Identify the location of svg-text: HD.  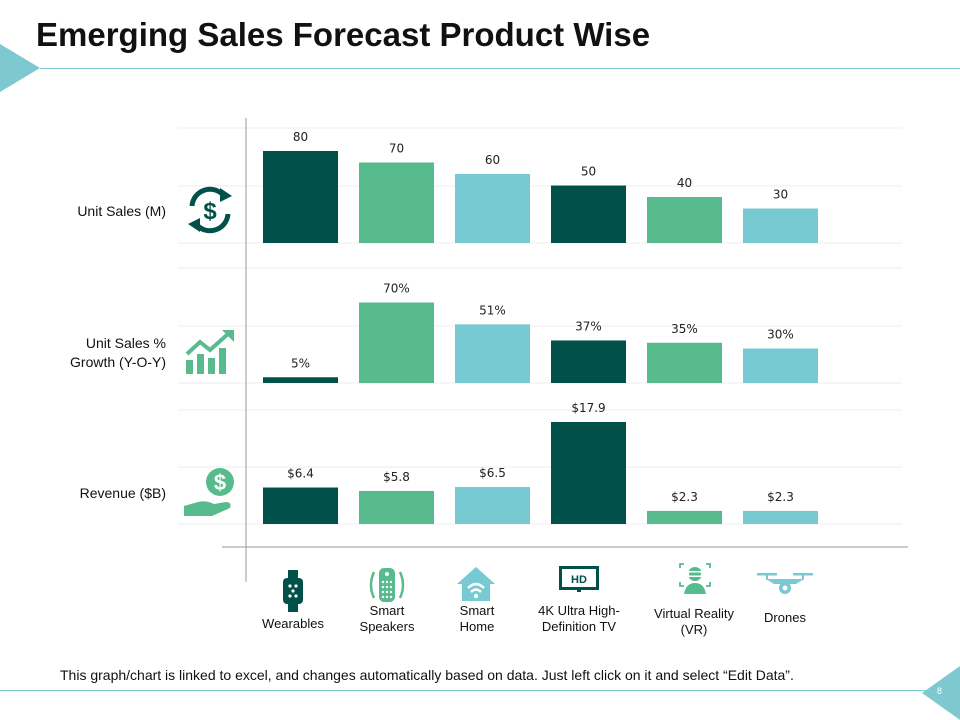
(579, 580).